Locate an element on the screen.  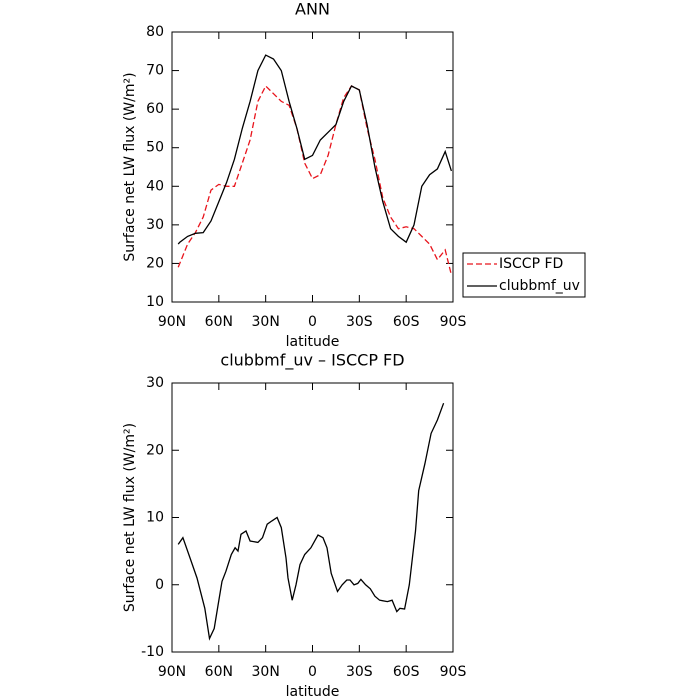
y-tick-label: -10 is located at coordinates (152, 652).